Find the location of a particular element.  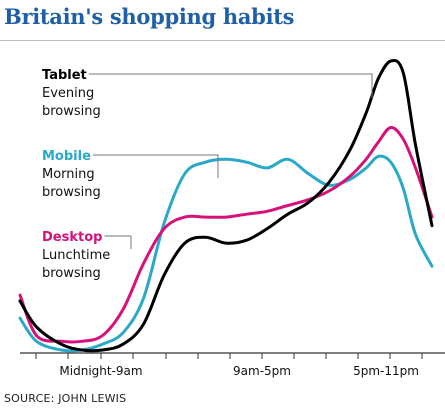

title-divider is located at coordinates (222, 40).